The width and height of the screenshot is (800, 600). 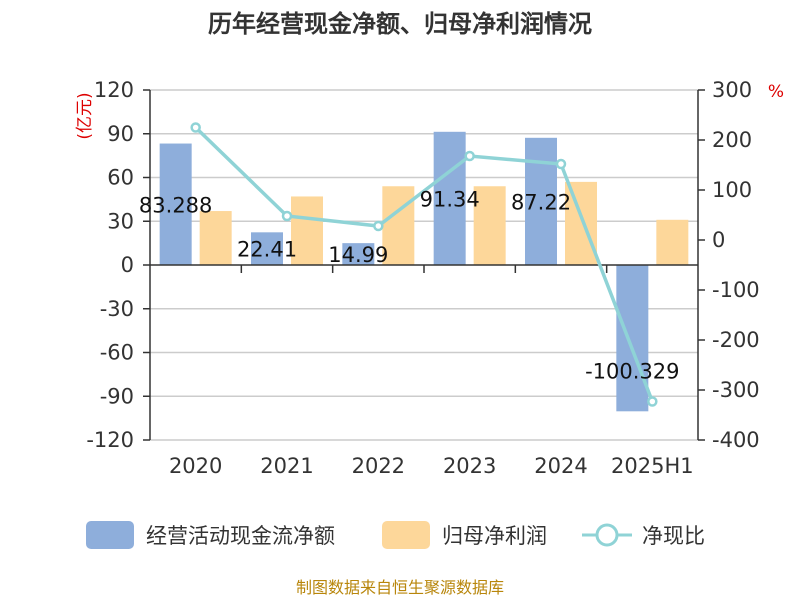 I want to click on right-tick-label: -200, so click(x=736, y=340).